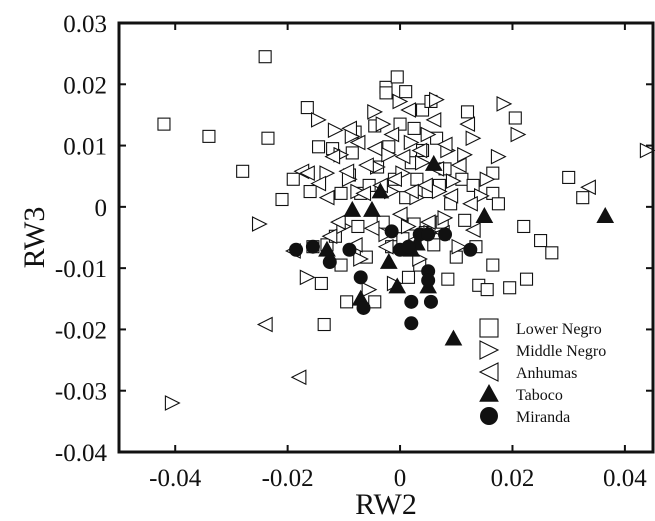 Image resolution: width=655 pixels, height=521 pixels. What do you see at coordinates (539, 395) in the screenshot?
I see `legend-label: Taboco` at bounding box center [539, 395].